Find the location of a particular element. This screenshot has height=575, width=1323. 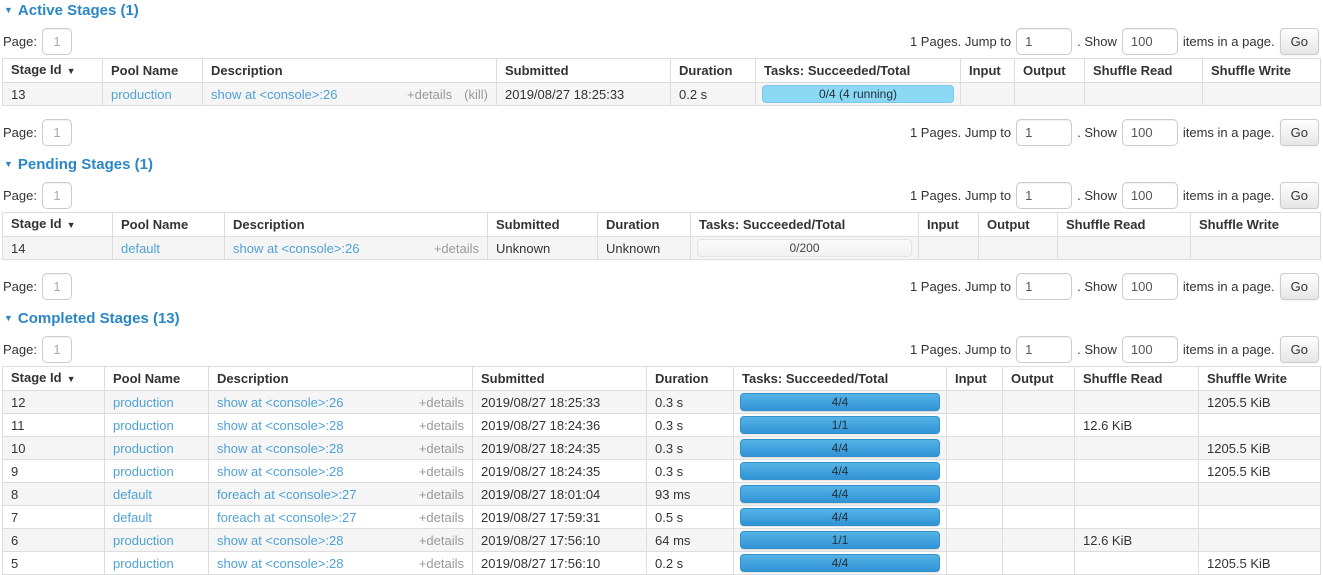

shuffle-read-cell is located at coordinates (1136, 402).